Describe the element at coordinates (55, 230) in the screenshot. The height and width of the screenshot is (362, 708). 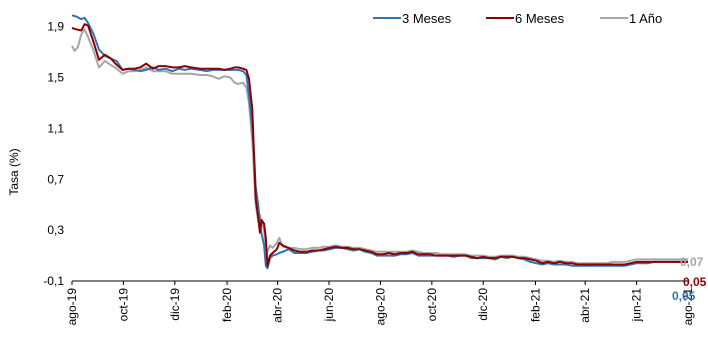
I see `y-tick-label: 0,3` at that location.